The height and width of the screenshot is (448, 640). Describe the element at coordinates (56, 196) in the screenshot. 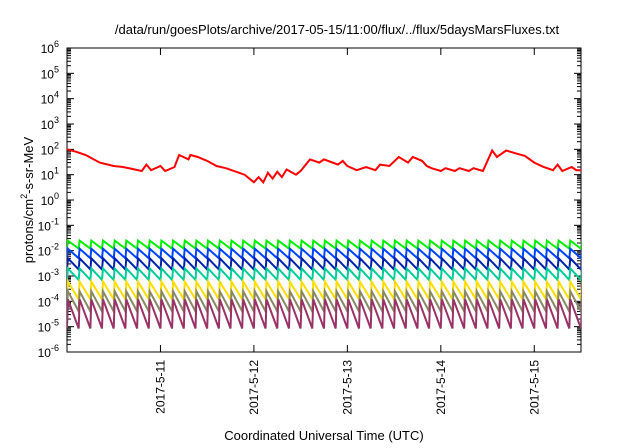

I see `y-tick-exp: 0` at that location.